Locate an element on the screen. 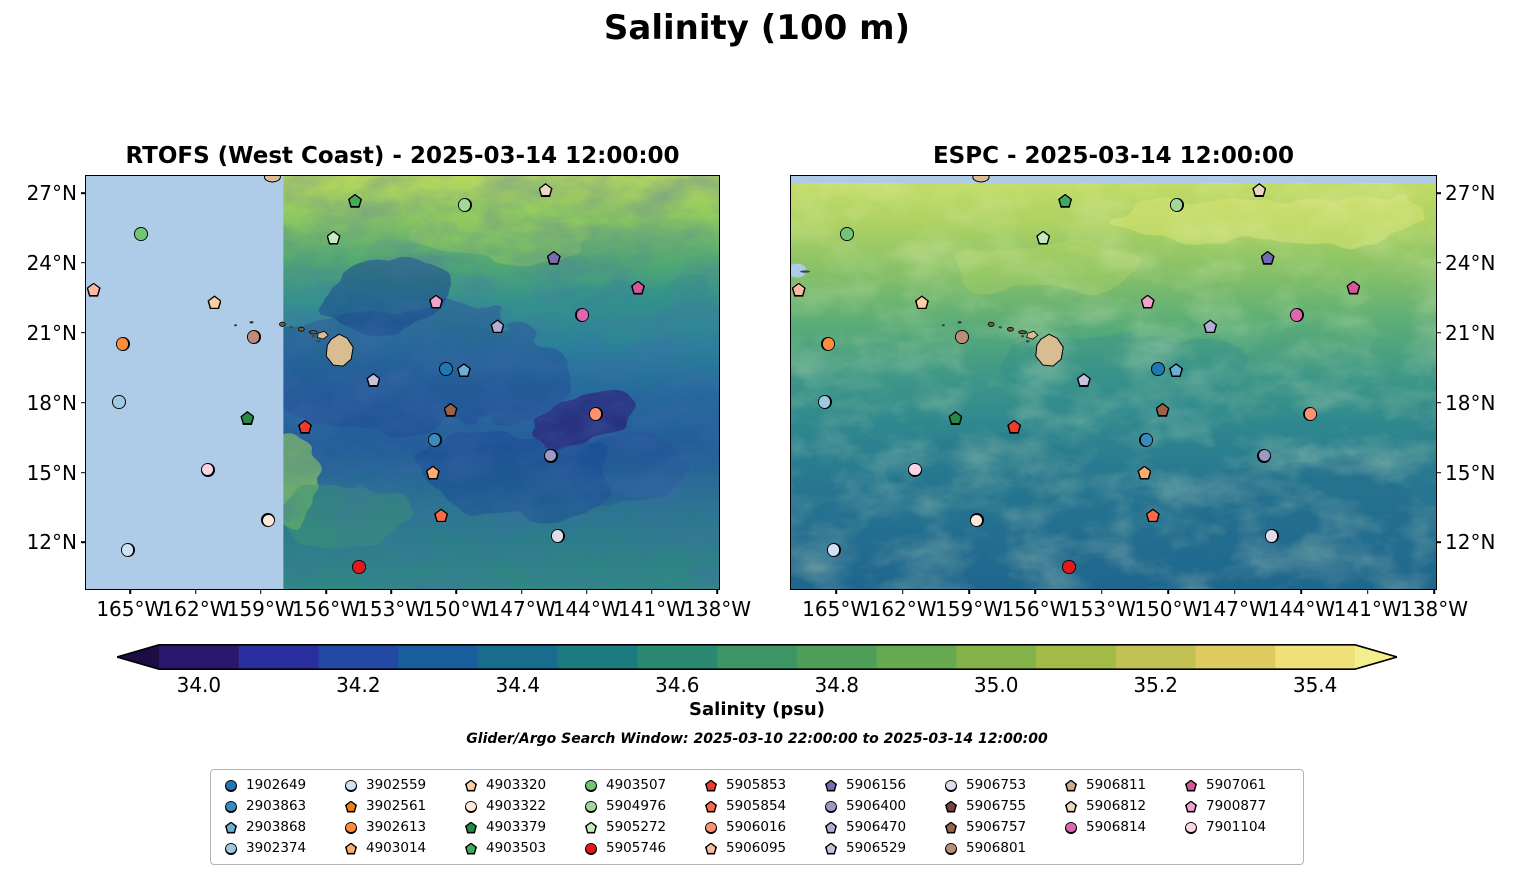  colorbar-tick-label: 34.8 is located at coordinates (836, 685).